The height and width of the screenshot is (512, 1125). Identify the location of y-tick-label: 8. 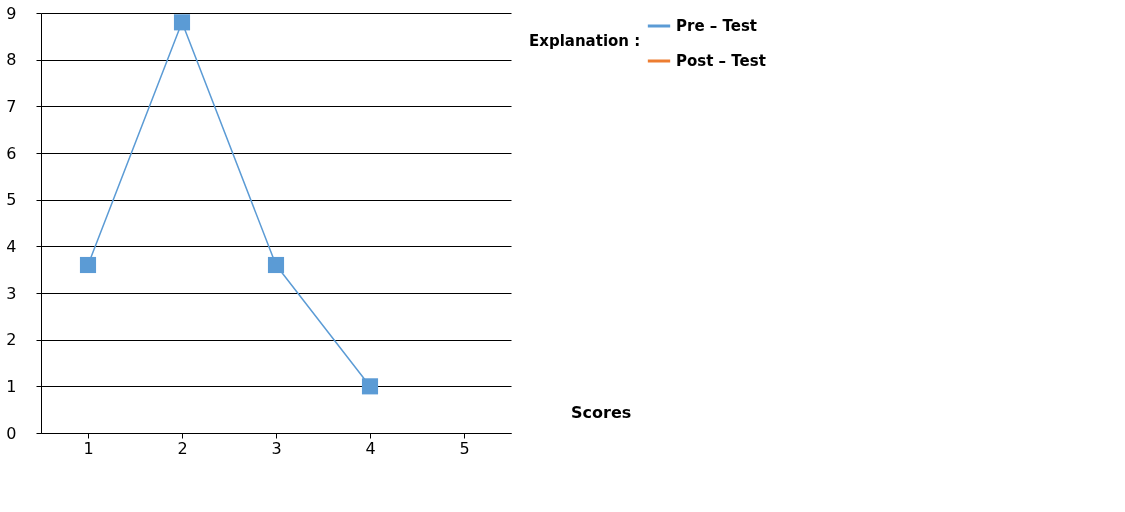
(11, 60).